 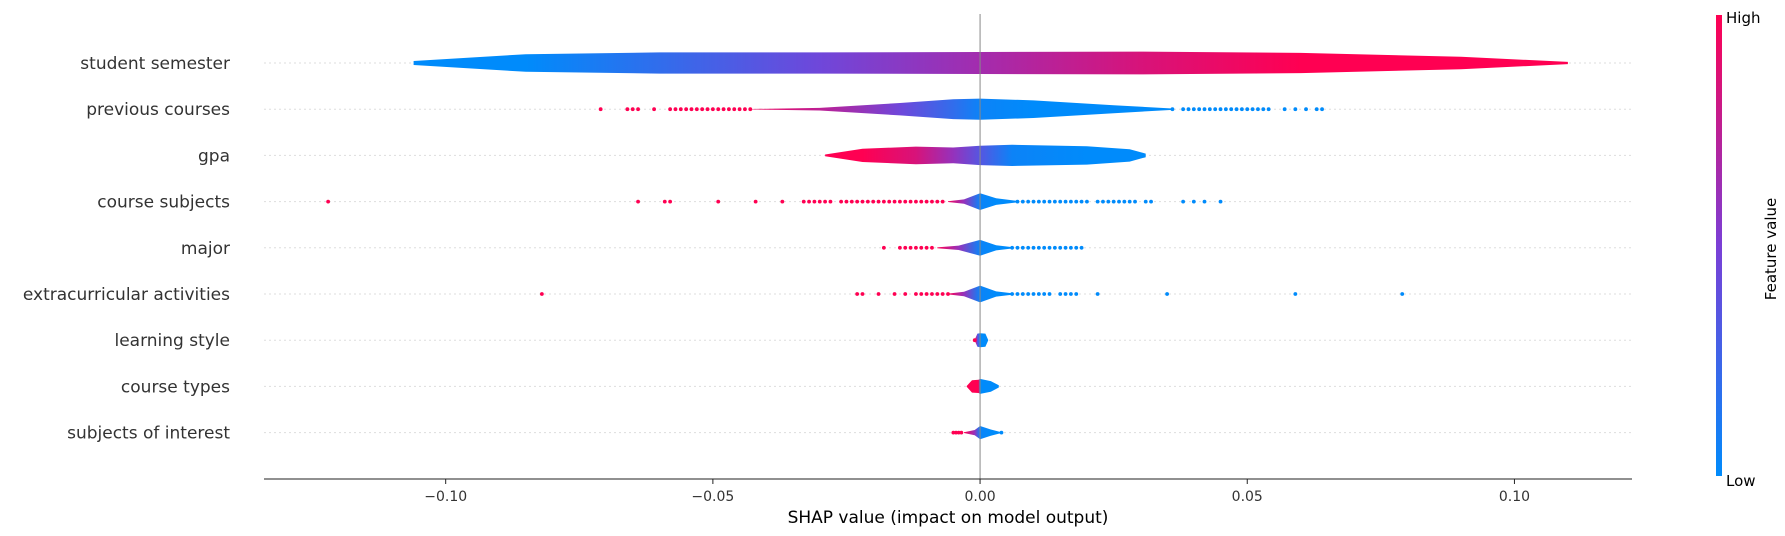 I want to click on x-tick-label: 0.10, so click(x=1514, y=497).